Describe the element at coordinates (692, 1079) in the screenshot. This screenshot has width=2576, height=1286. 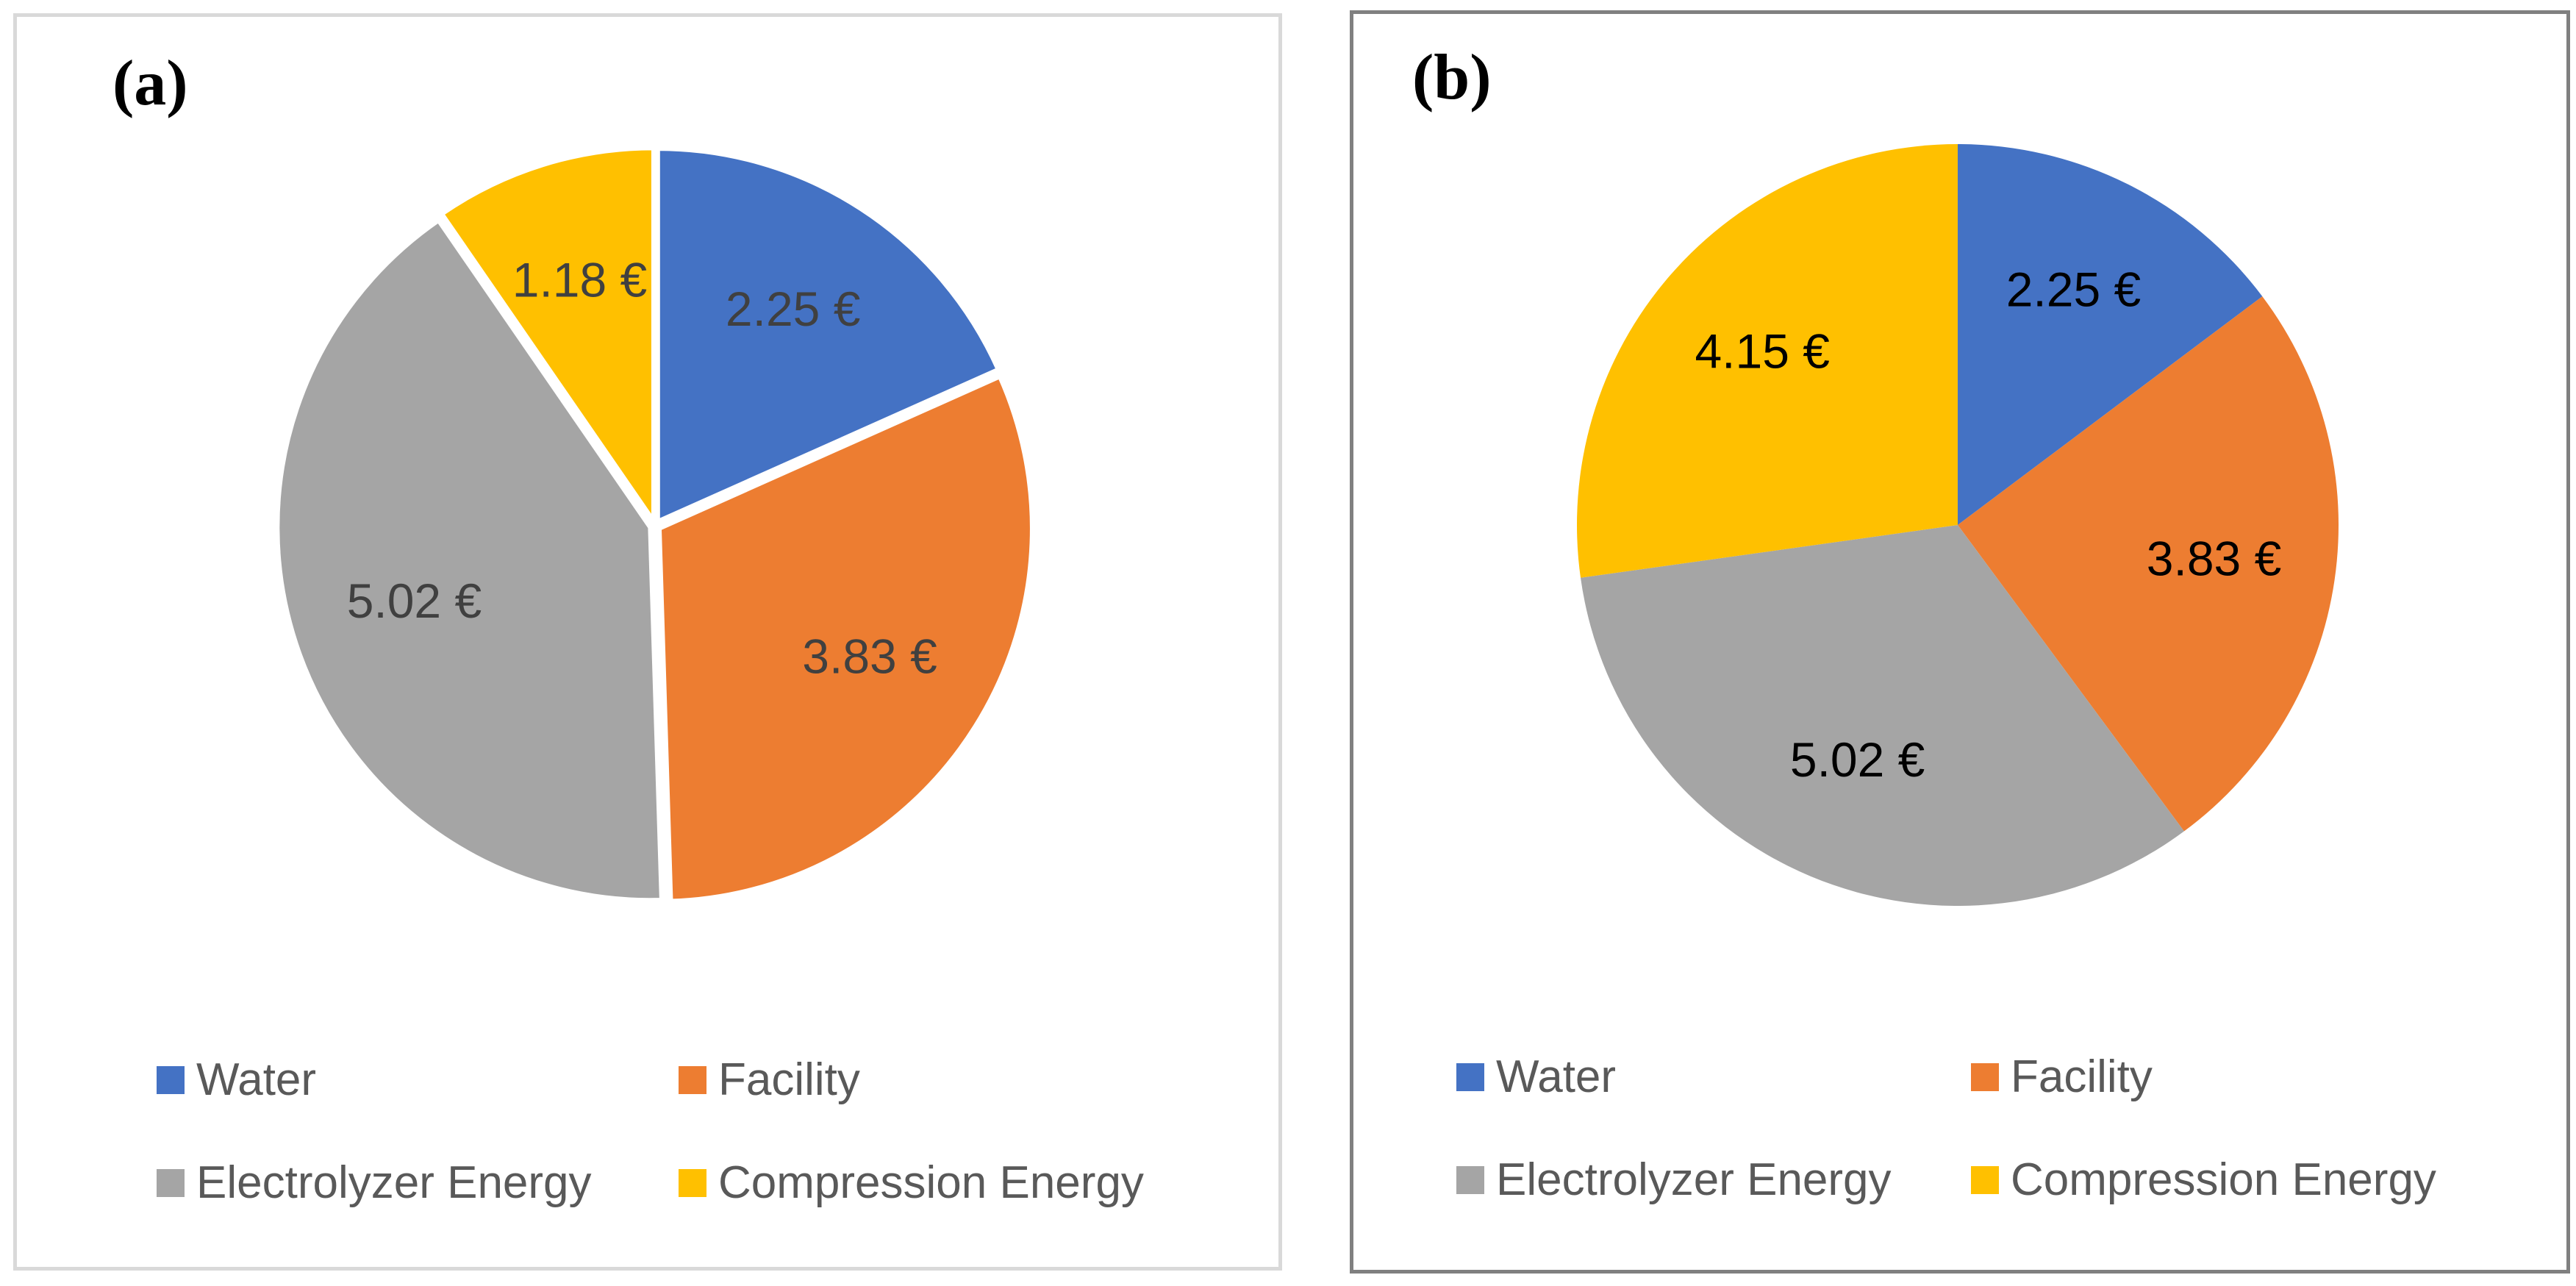
I see `legend-swatch-facility-a` at that location.